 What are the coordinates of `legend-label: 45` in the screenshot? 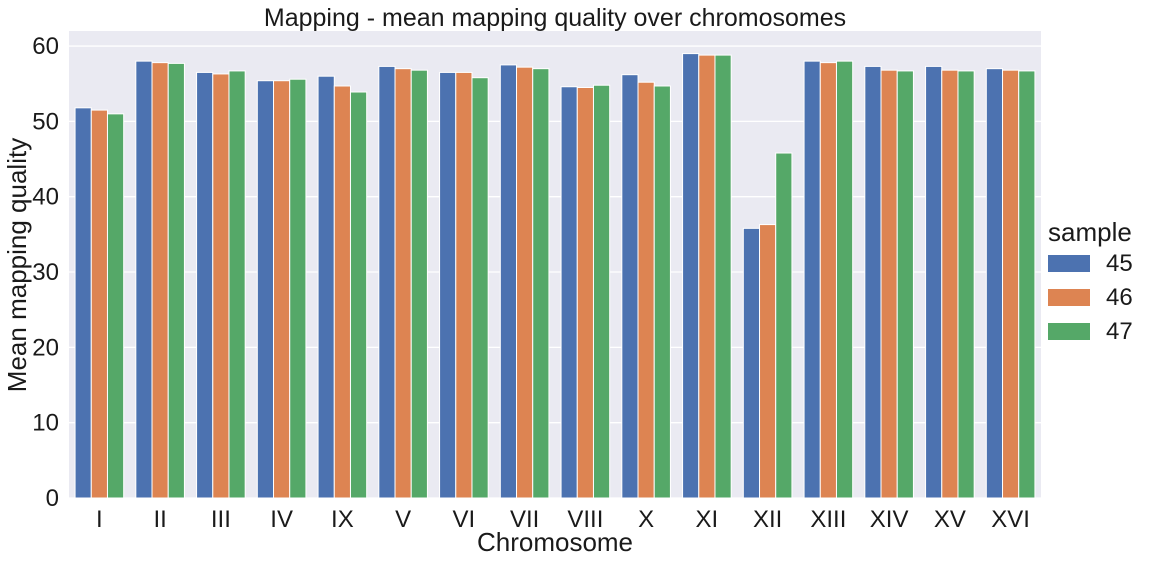 It's located at (1119, 263).